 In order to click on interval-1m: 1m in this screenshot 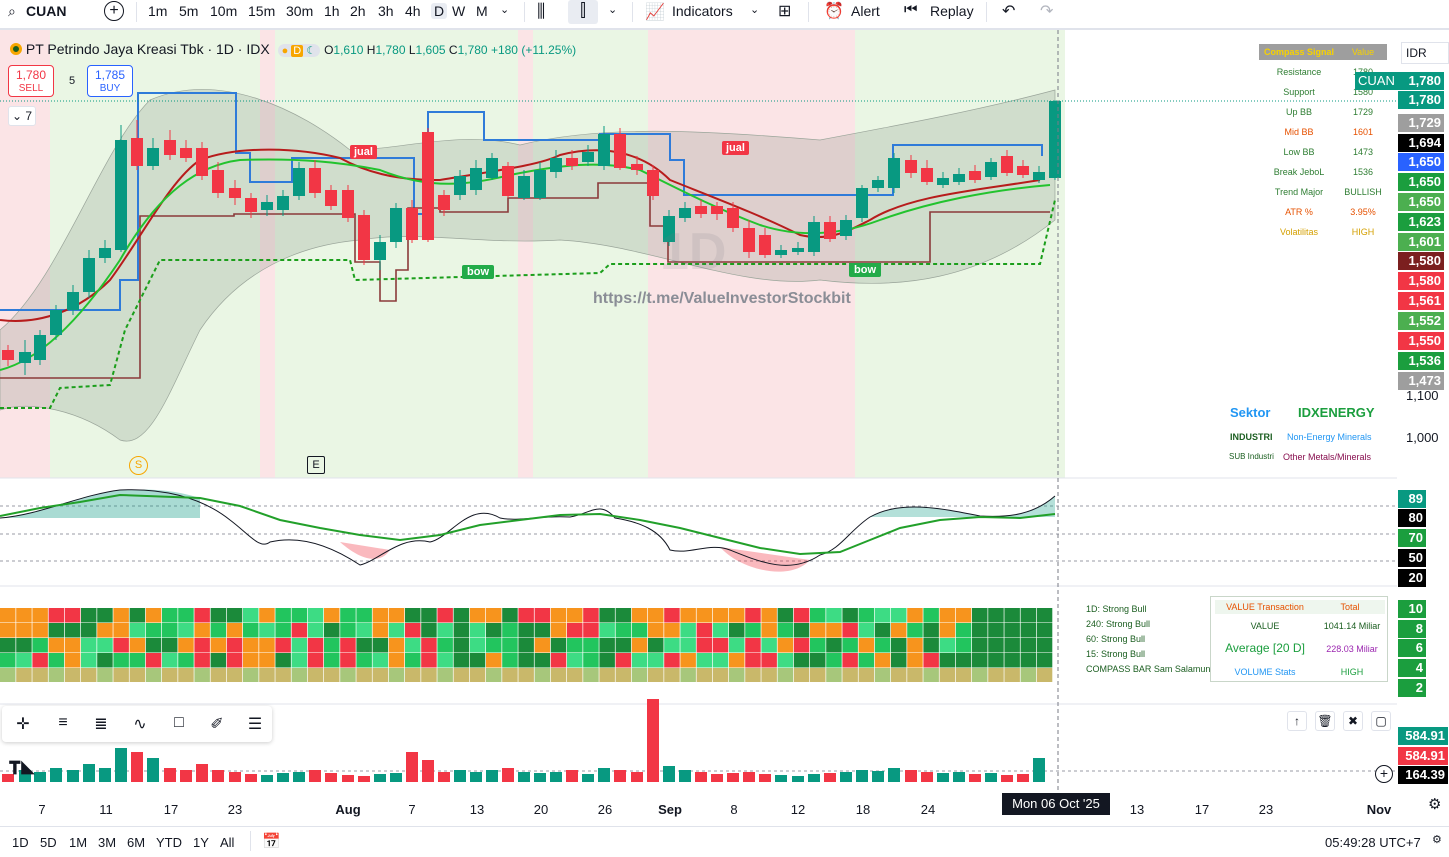, I will do `click(158, 11)`.